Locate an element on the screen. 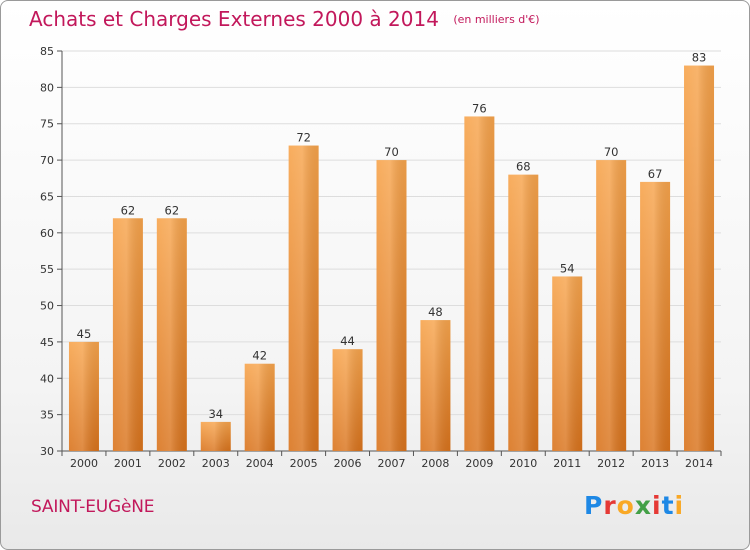 This screenshot has height=550, width=750. town-name: SAINT-EUGèNE is located at coordinates (93, 507).